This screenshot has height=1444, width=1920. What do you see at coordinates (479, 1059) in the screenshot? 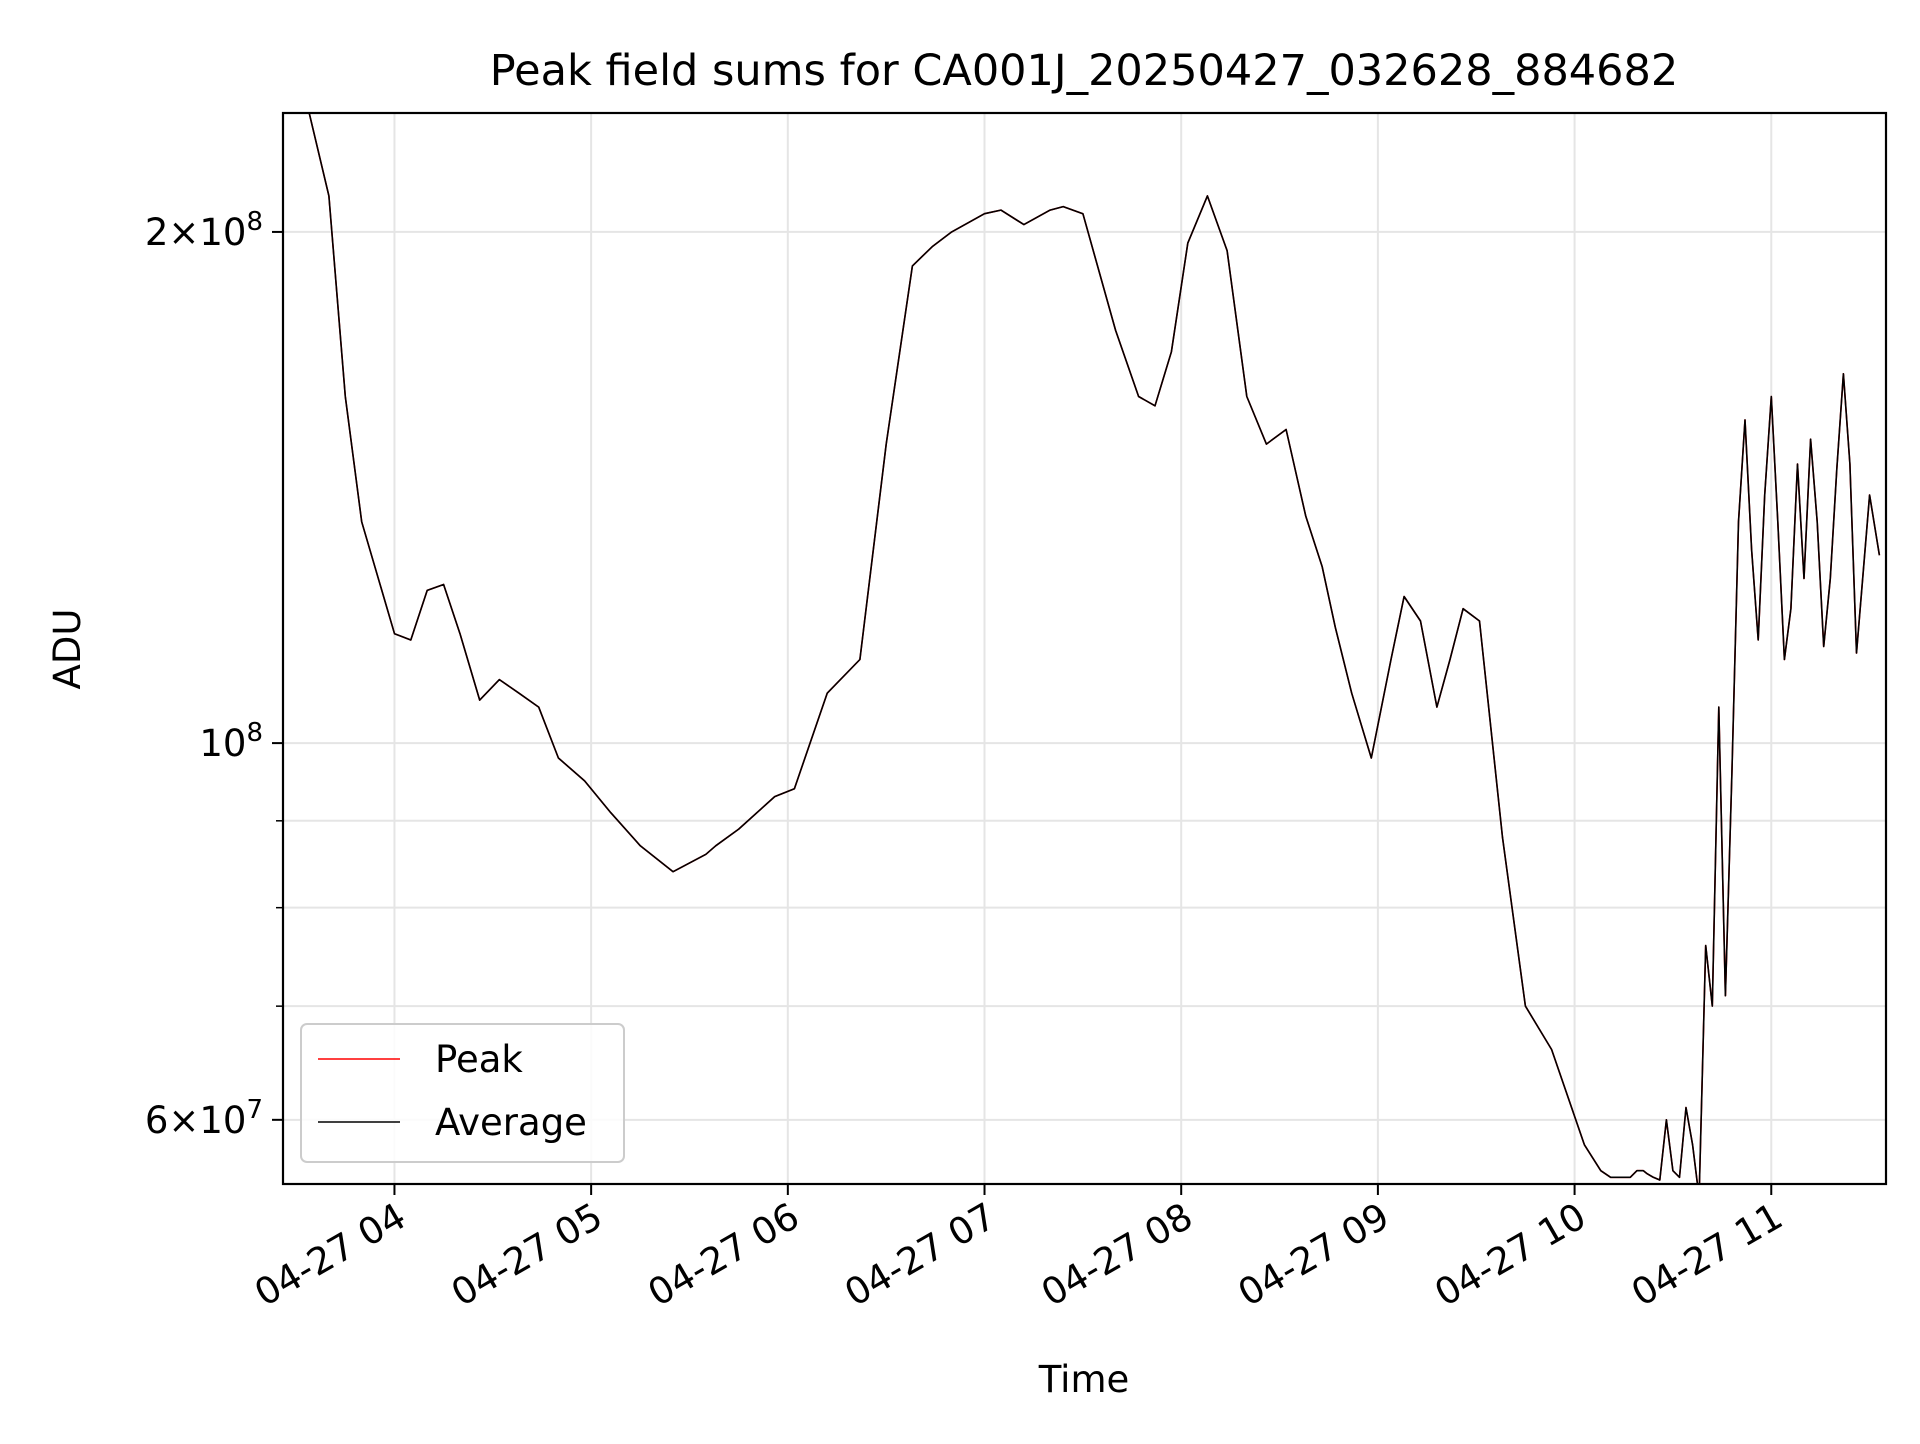
I see `legend-label-peak: Peak` at bounding box center [479, 1059].